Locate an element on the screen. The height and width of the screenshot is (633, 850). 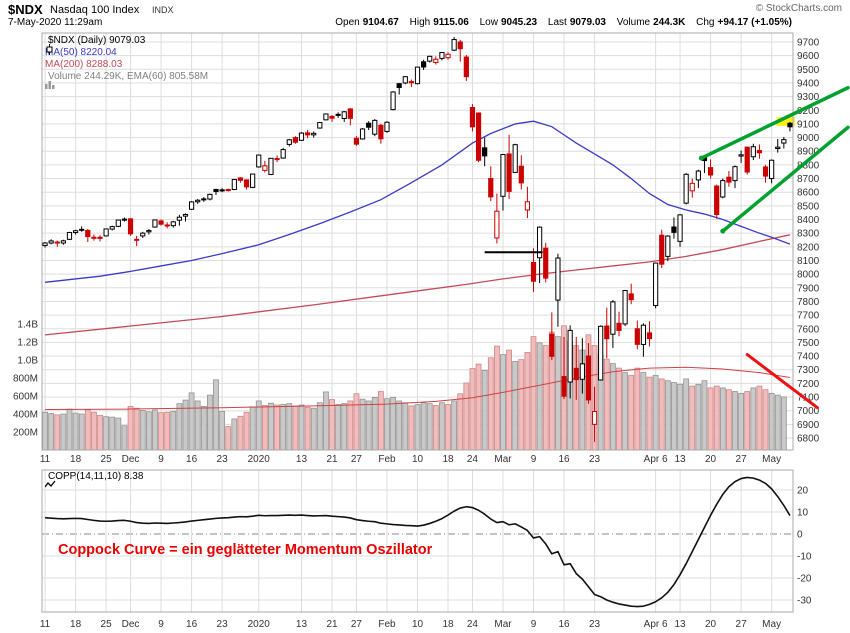
low-label: Low is located at coordinates (488, 22).